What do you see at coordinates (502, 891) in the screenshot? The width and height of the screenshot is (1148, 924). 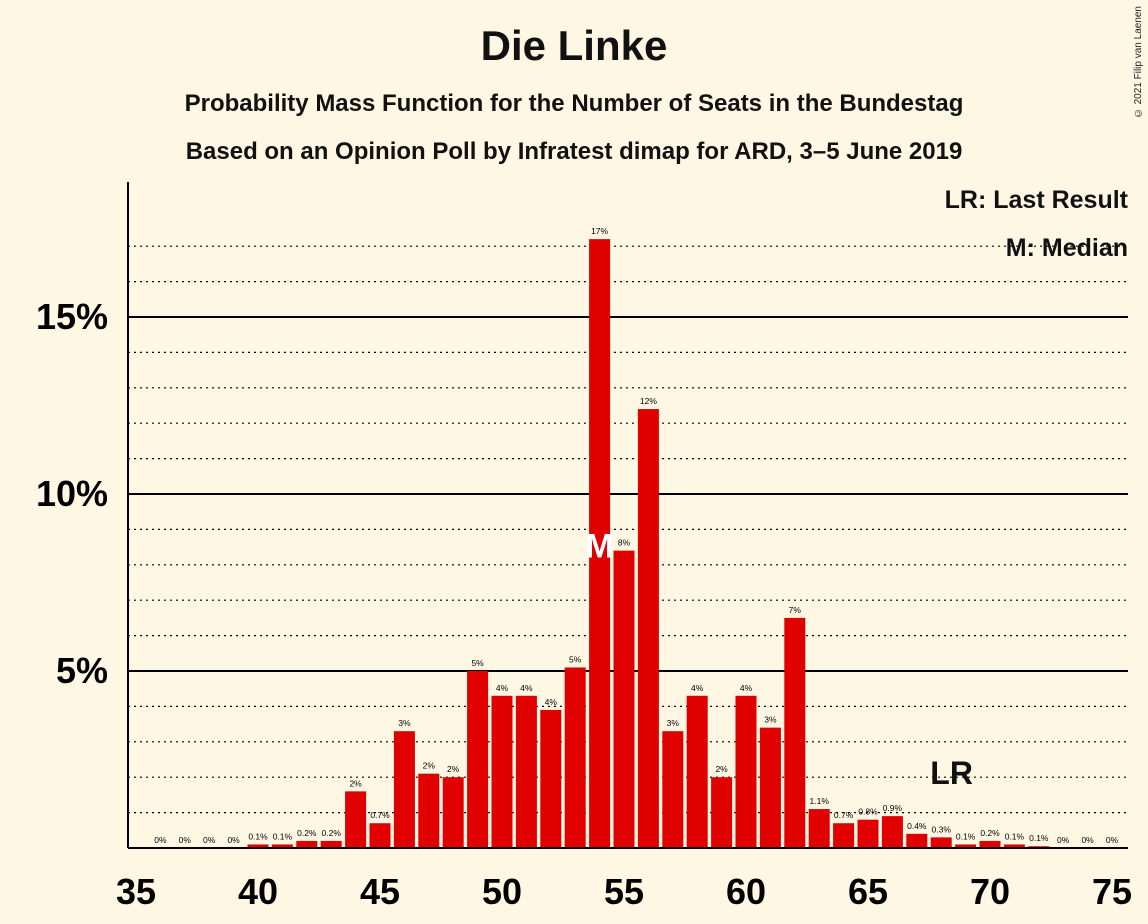 I see `x-tick-label: 50` at bounding box center [502, 891].